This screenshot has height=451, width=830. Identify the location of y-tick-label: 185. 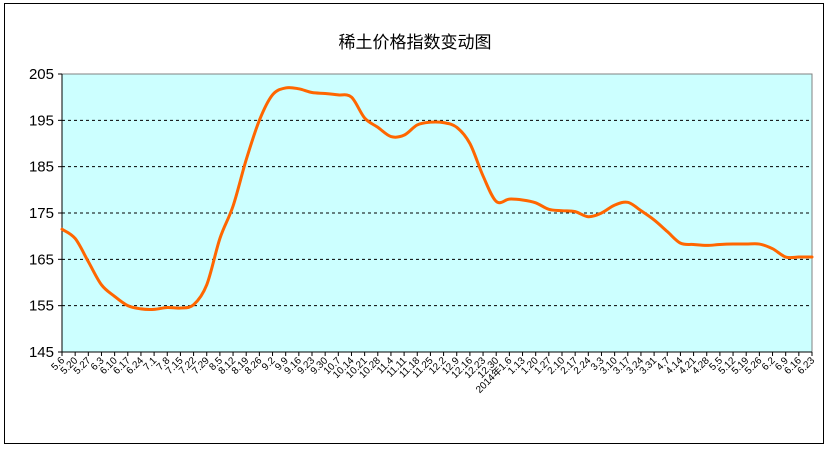
(41, 167).